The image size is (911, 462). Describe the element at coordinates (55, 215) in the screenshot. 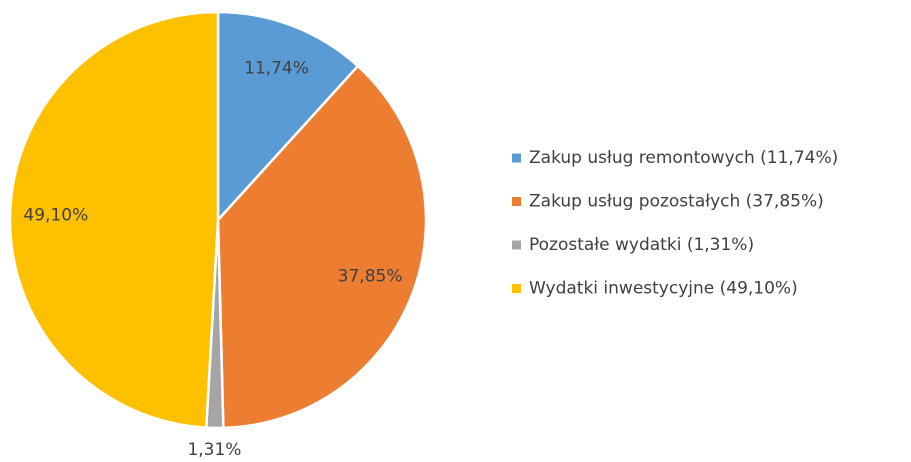

I see `data-label: 49,10%` at that location.